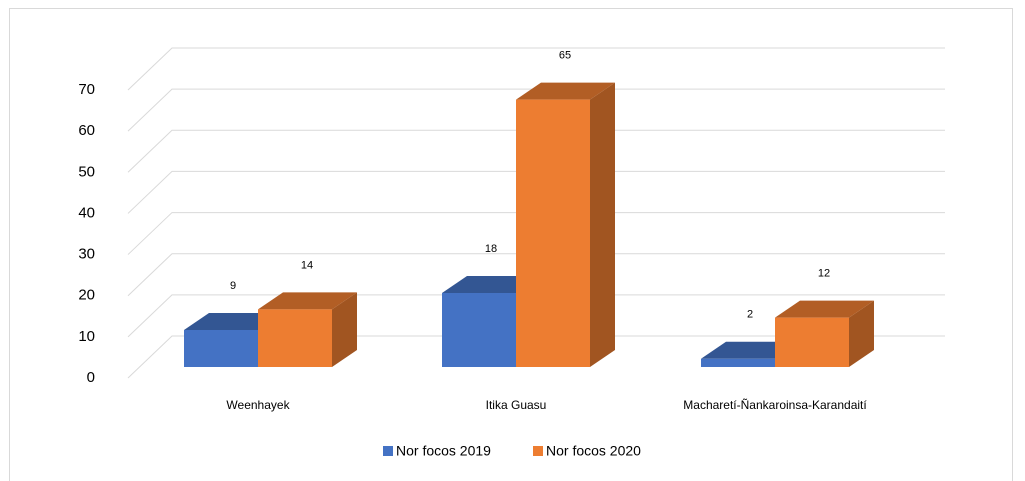  Describe the element at coordinates (750, 315) in the screenshot. I see `data-label: 2` at that location.